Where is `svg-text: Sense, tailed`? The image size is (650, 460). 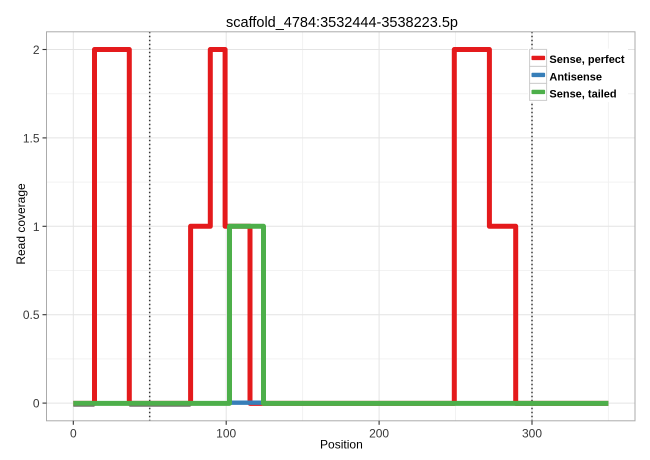
svg-text: Sense, tailed is located at coordinates (582, 94).